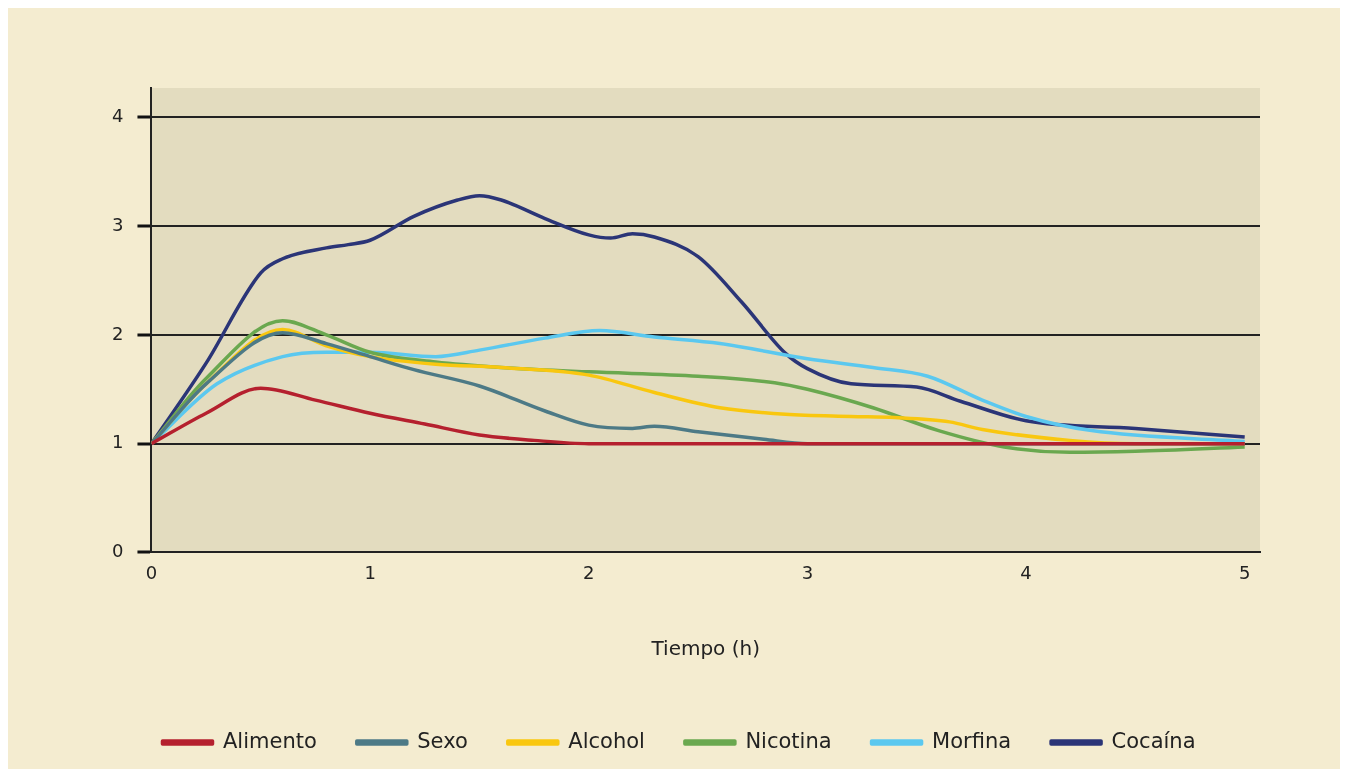  What do you see at coordinates (118, 224) in the screenshot?
I see `y-tick-label: 3` at bounding box center [118, 224].